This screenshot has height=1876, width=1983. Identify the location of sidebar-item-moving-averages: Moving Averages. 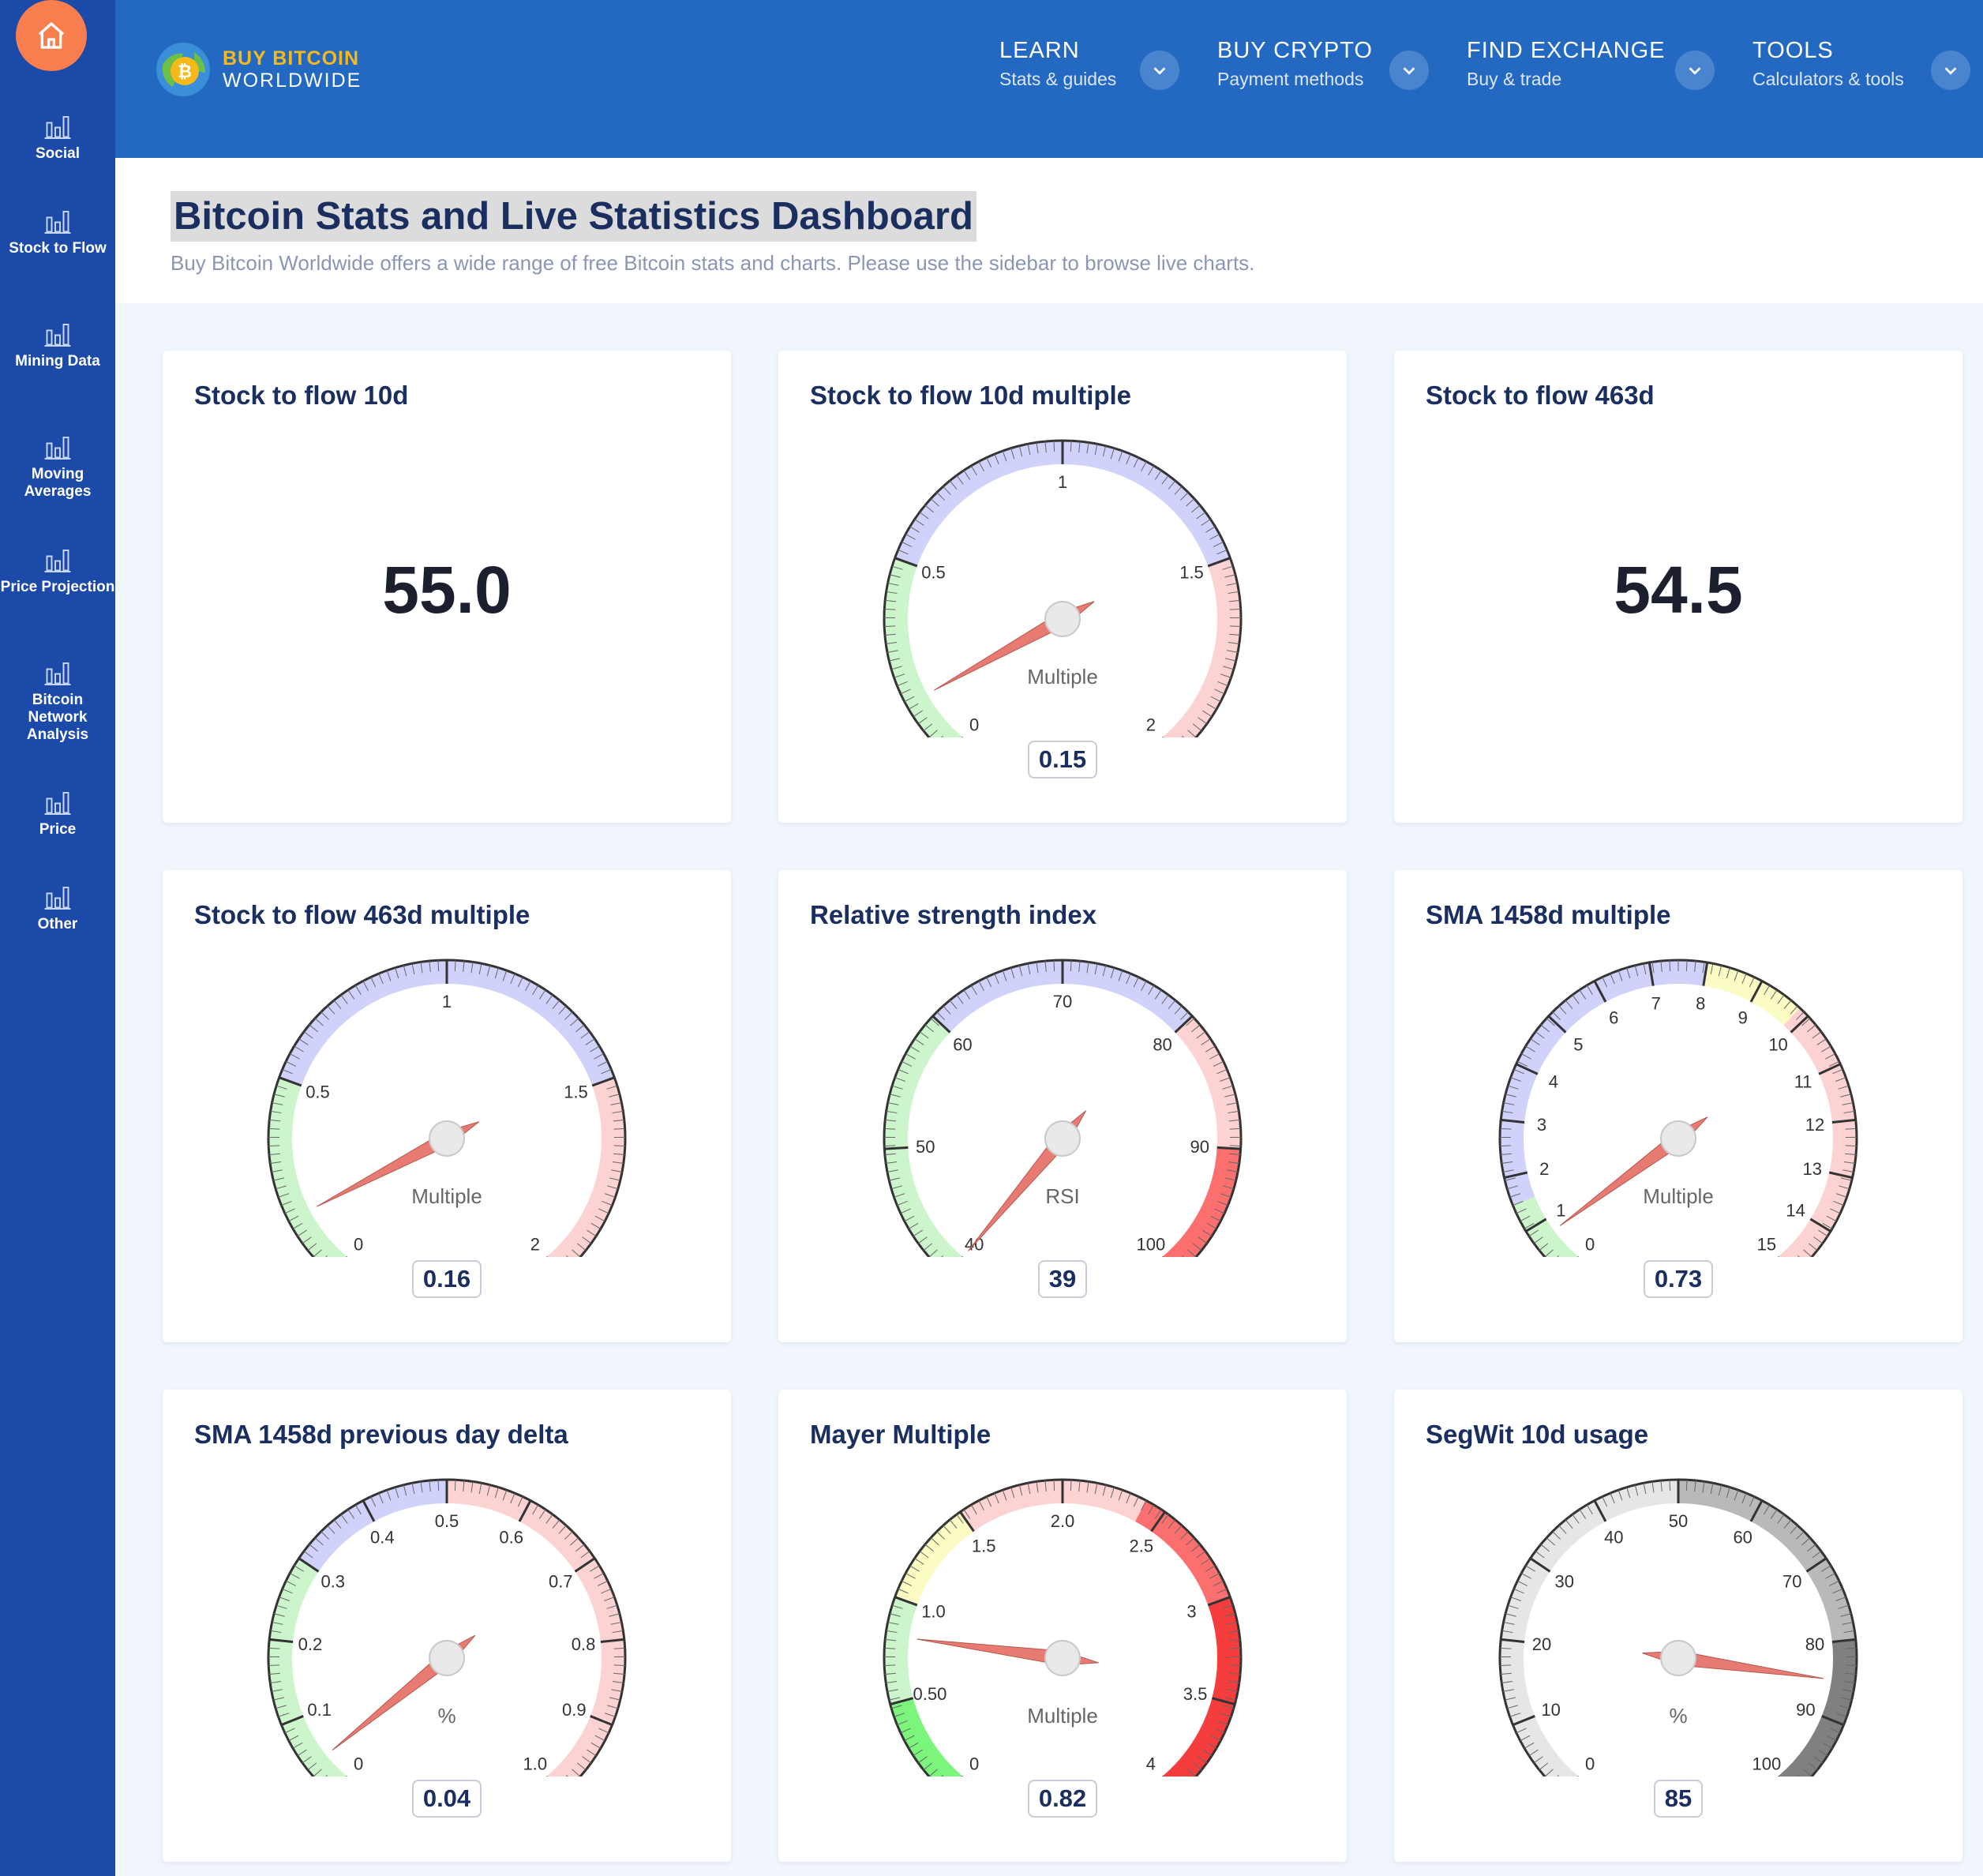
(57, 467).